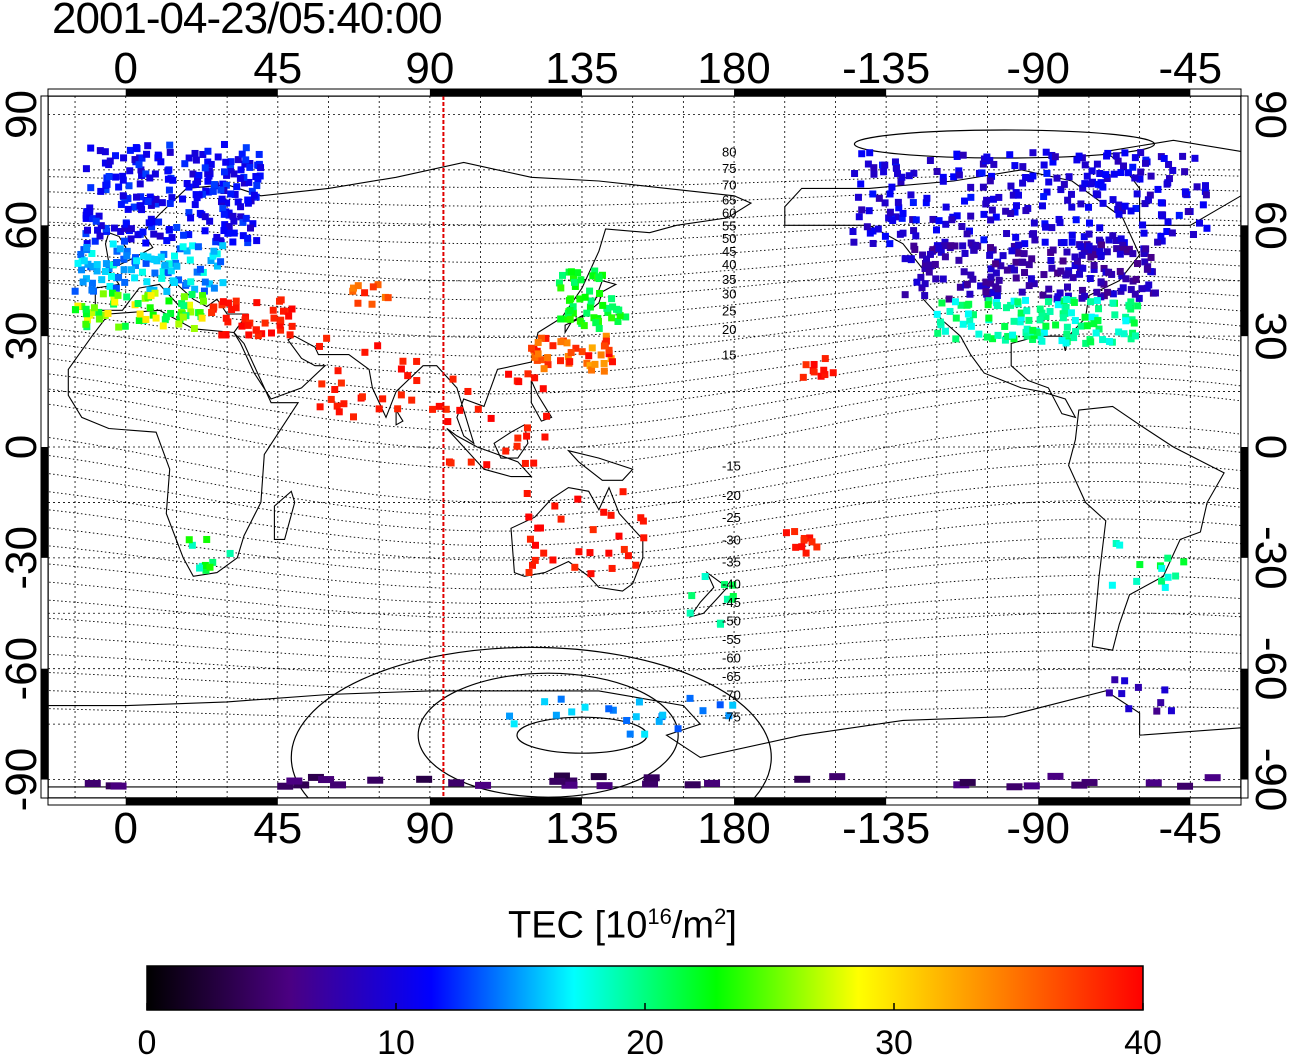 This screenshot has width=1292, height=1057. I want to click on magnetic-pole-ring-outer, so click(531, 722).